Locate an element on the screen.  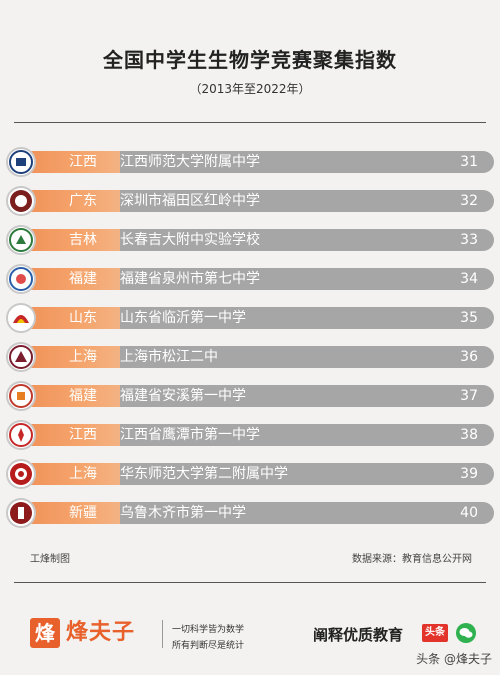
watermark: 头条 @烽夫子 is located at coordinates (454, 659).